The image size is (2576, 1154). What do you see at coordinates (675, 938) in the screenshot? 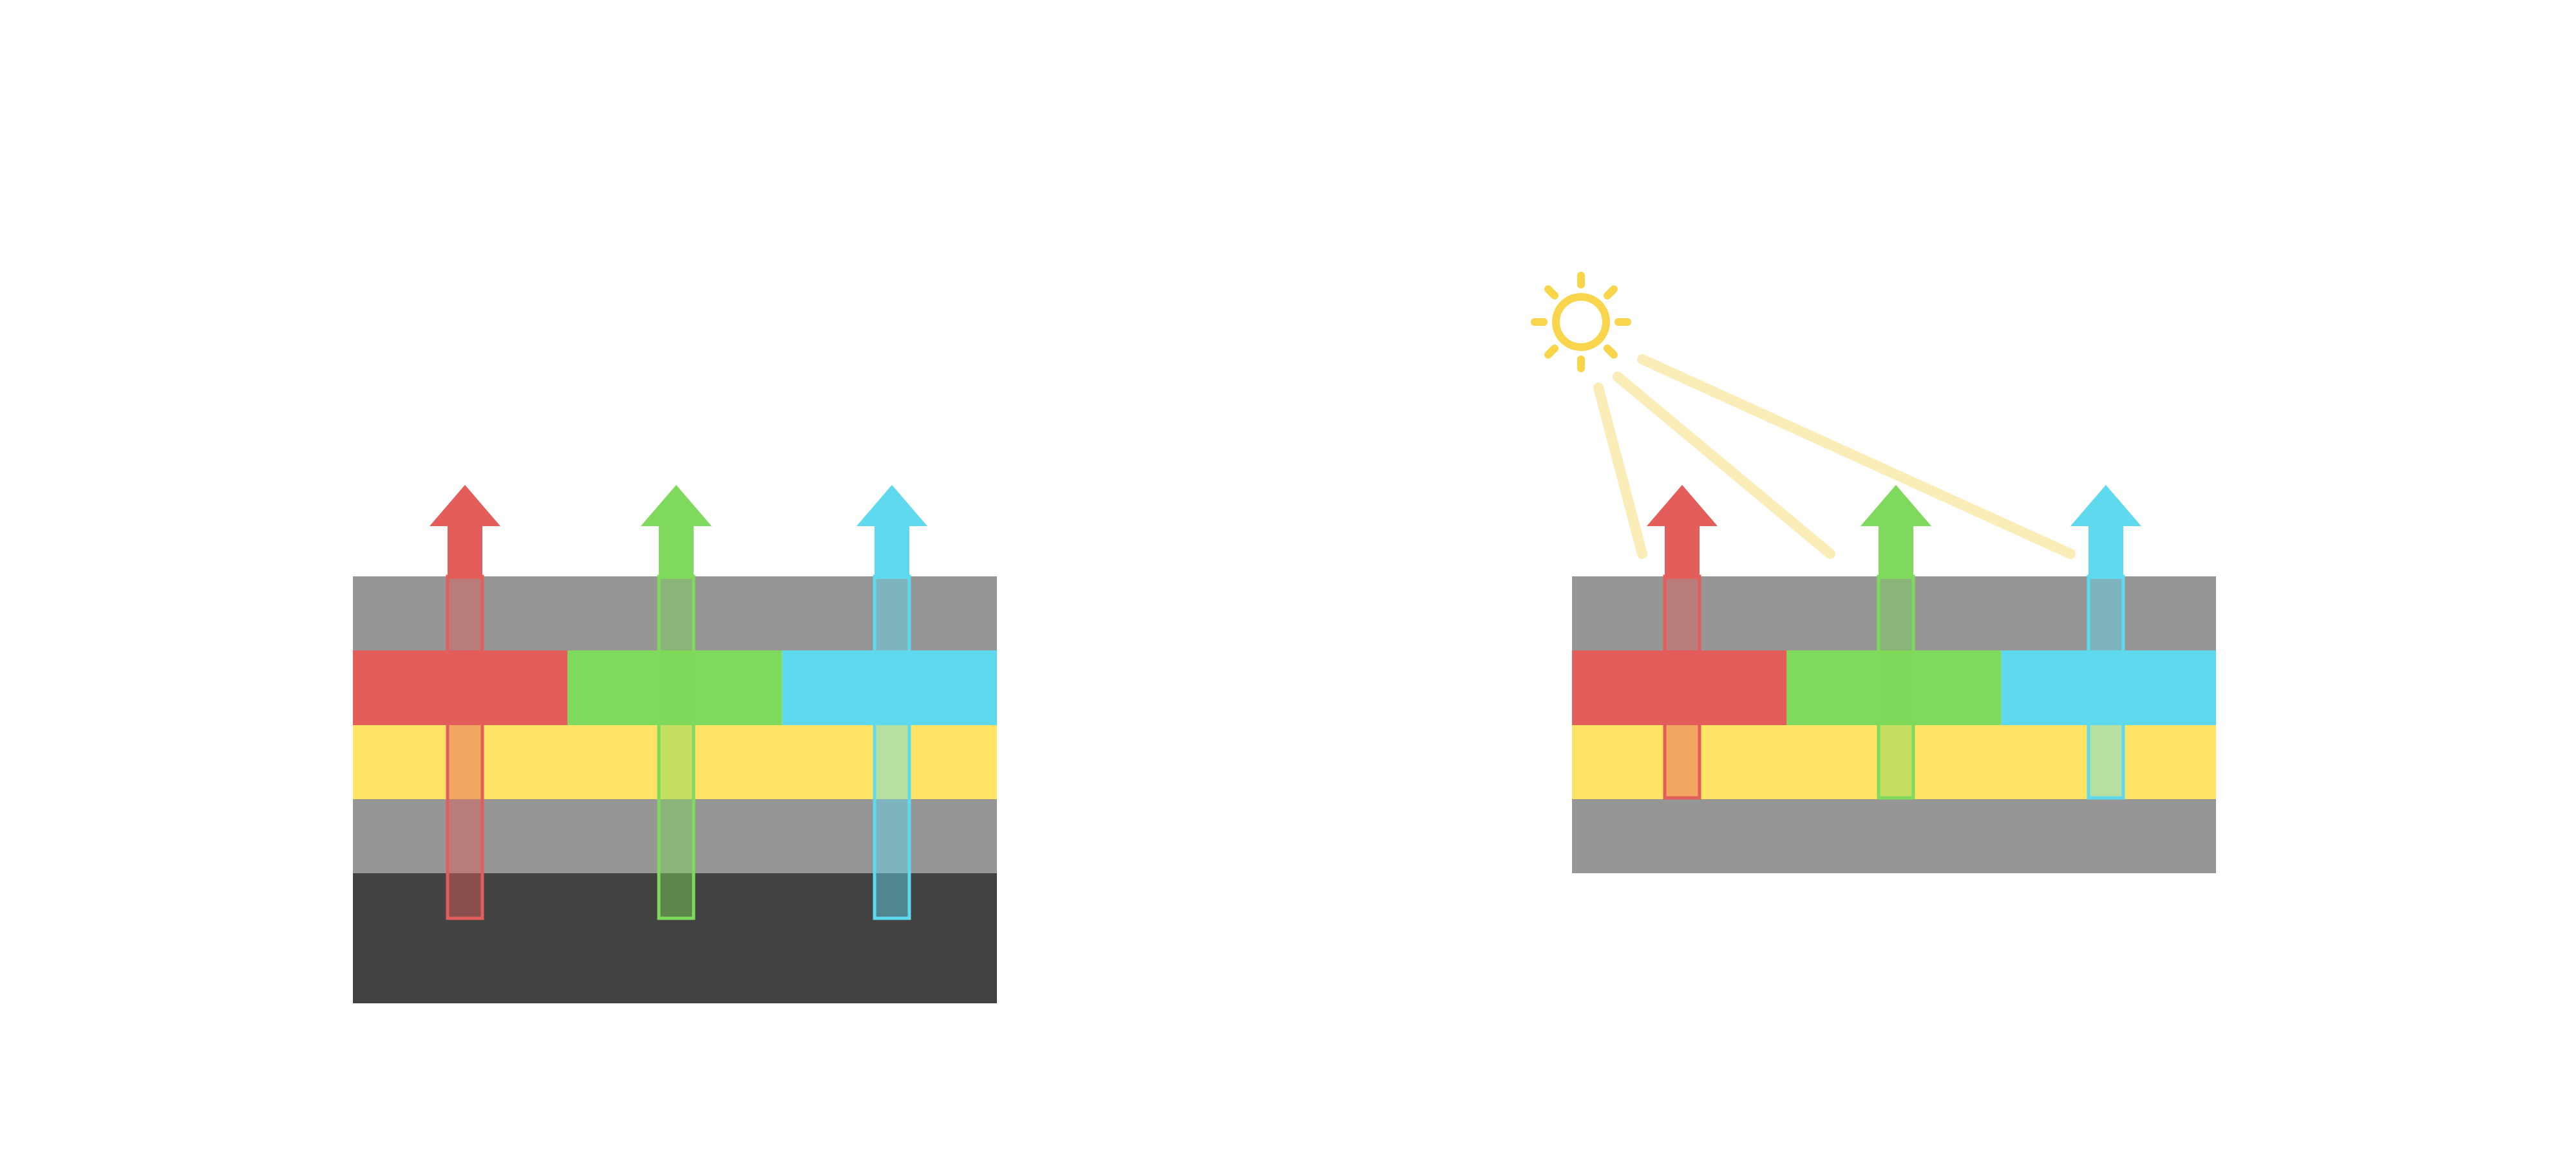
I see `backlight-layer` at bounding box center [675, 938].